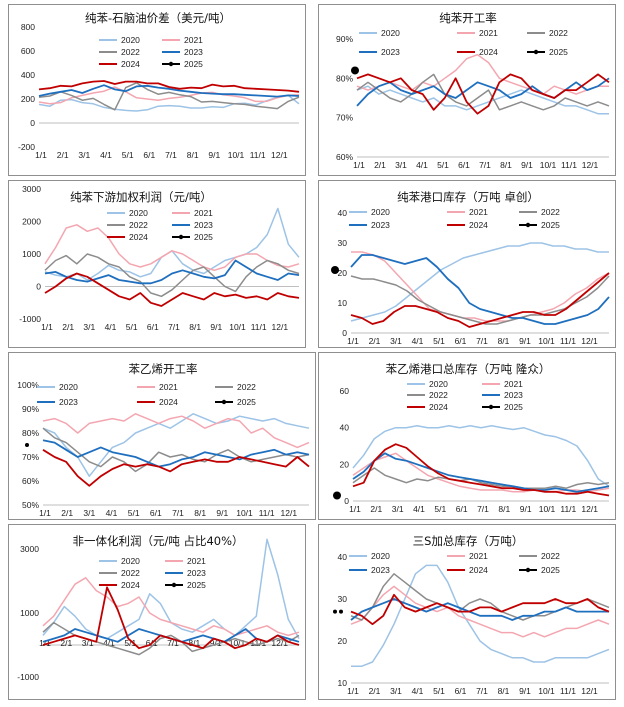  I want to click on legend-label-2022: 2022, so click(550, 556).